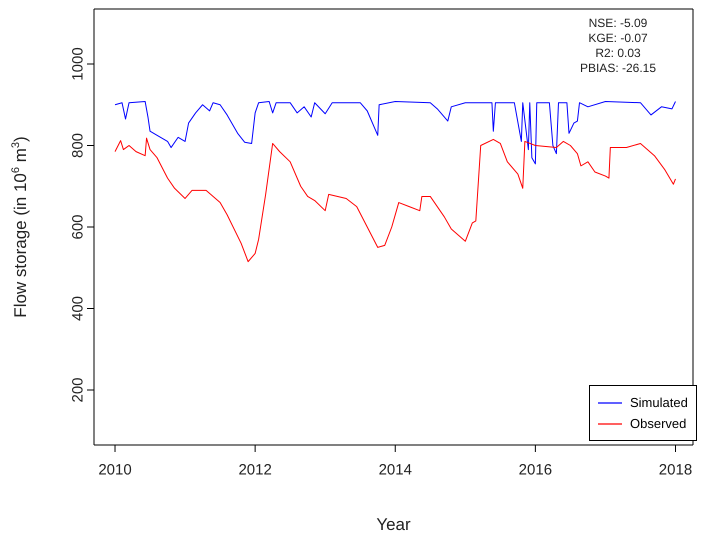 This screenshot has width=707, height=536. What do you see at coordinates (618, 23) in the screenshot?
I see `annotation: NSE: -5.09` at bounding box center [618, 23].